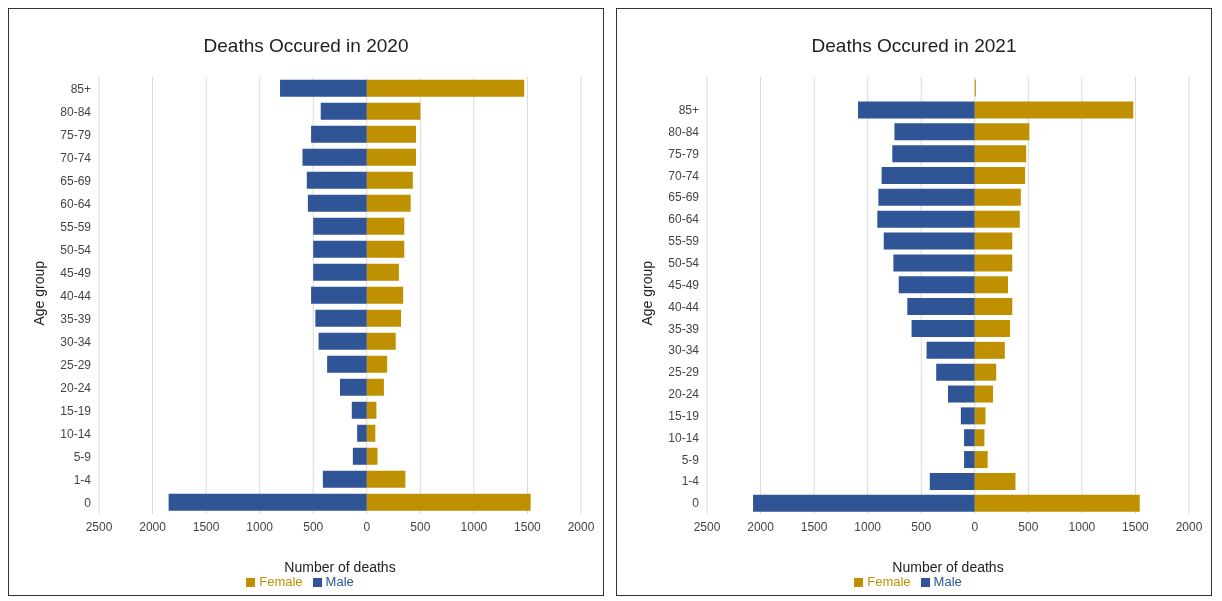 The height and width of the screenshot is (601, 1222). Describe the element at coordinates (684, 197) in the screenshot. I see `y-tick-label: 65-69` at that location.